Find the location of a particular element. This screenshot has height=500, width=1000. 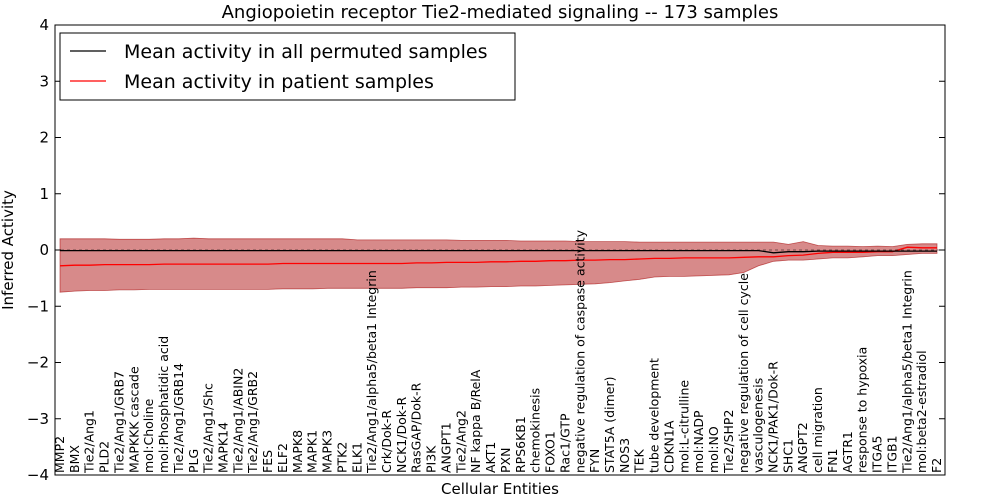

legend-label-patient: Mean activity in patient samples is located at coordinates (279, 82).